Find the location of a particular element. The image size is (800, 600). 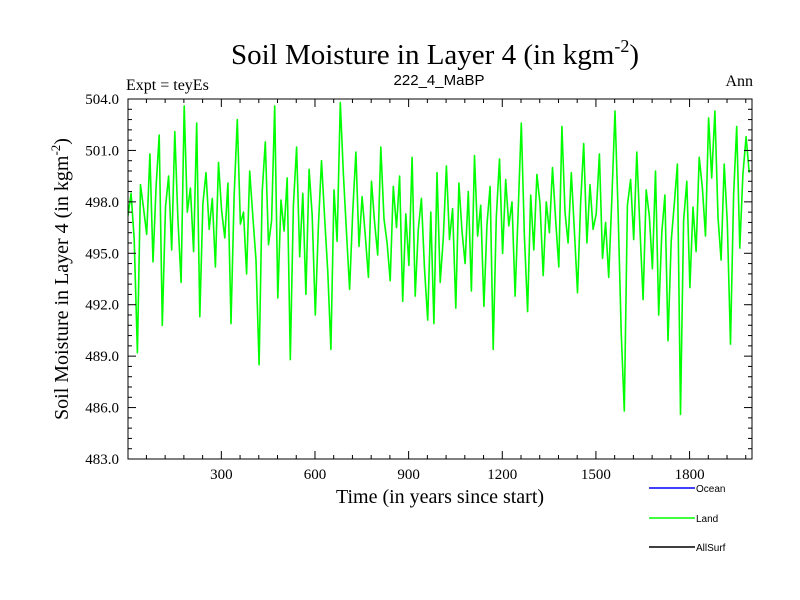

x-tick-label: 300 is located at coordinates (221, 475).